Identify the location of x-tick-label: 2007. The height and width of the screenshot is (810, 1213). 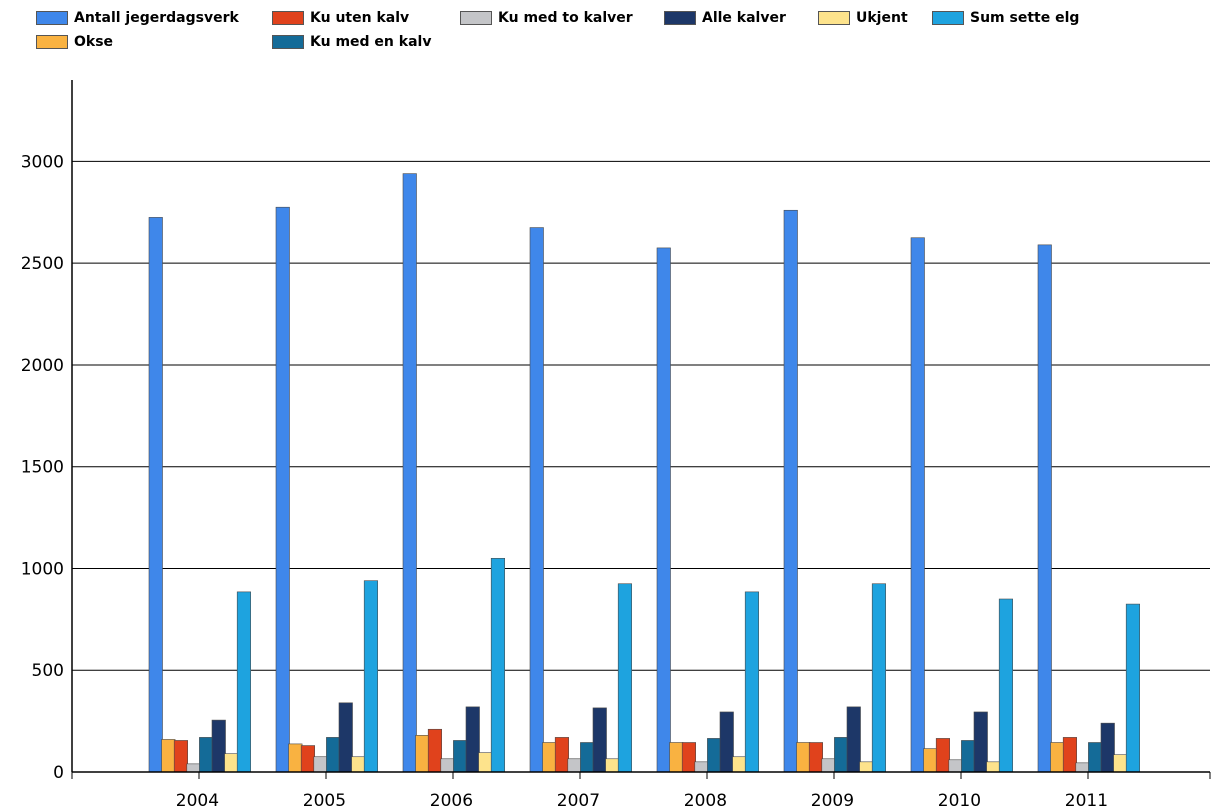
(578, 800).